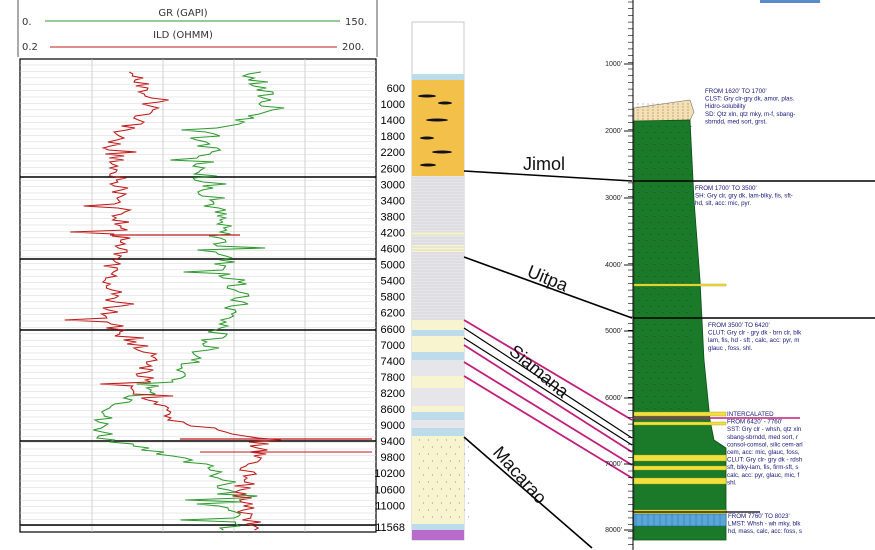  What do you see at coordinates (680, 520) in the screenshot?
I see `limestone-unit` at bounding box center [680, 520].